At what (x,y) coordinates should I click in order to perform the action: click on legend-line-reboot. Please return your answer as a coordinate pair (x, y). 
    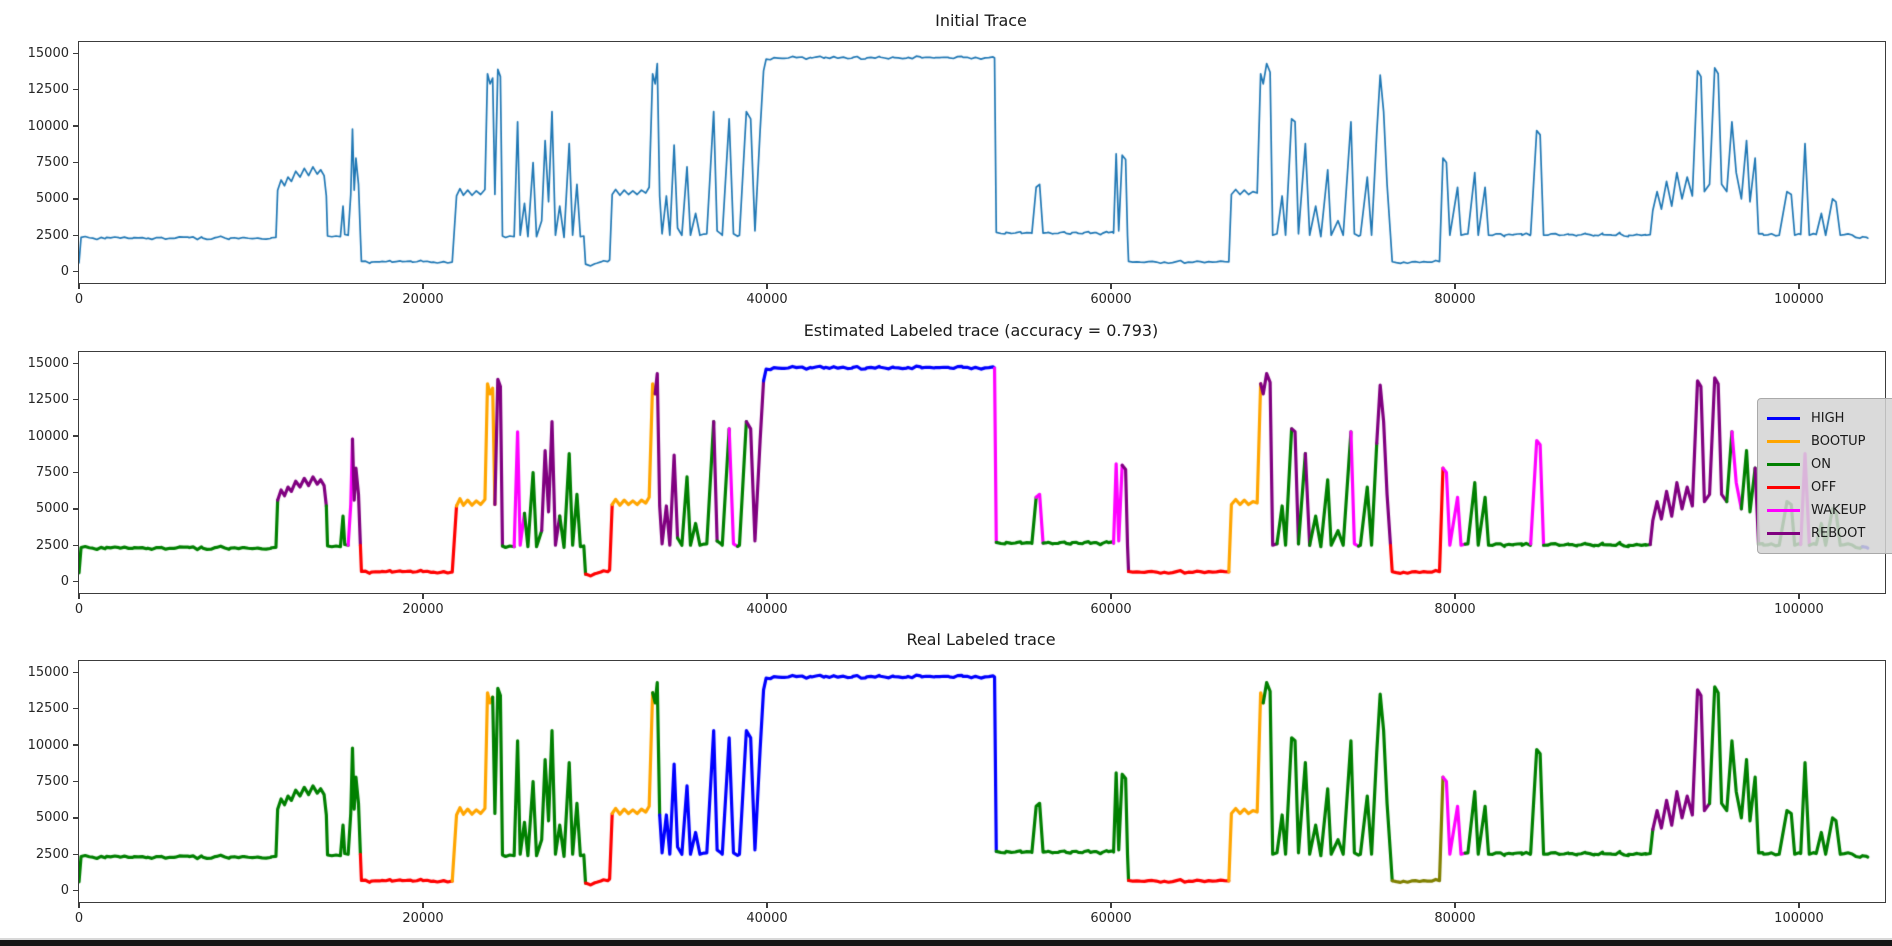
    Looking at the image, I should click on (1783, 533).